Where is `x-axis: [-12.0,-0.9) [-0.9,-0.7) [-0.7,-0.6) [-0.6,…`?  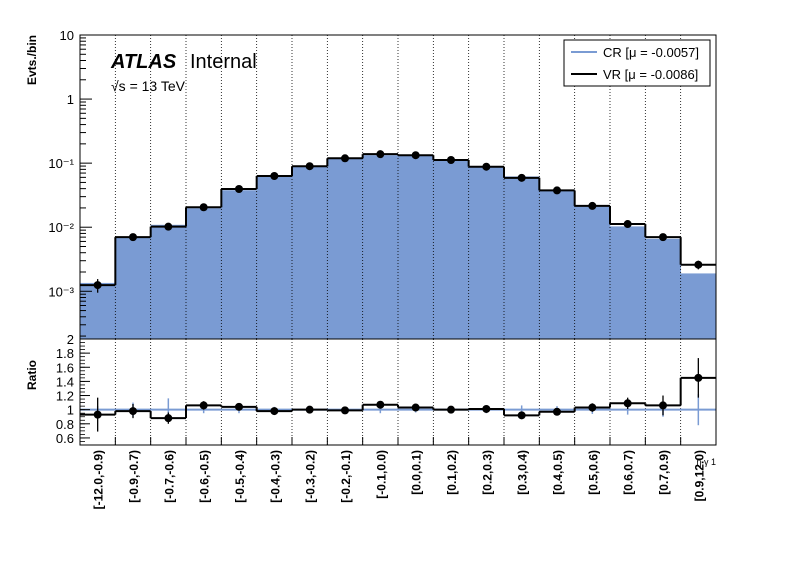 x-axis: [-12.0,-0.9) [-0.9,-0.7) [-0.7,-0.6) [-0.6,… is located at coordinates (398, 473).